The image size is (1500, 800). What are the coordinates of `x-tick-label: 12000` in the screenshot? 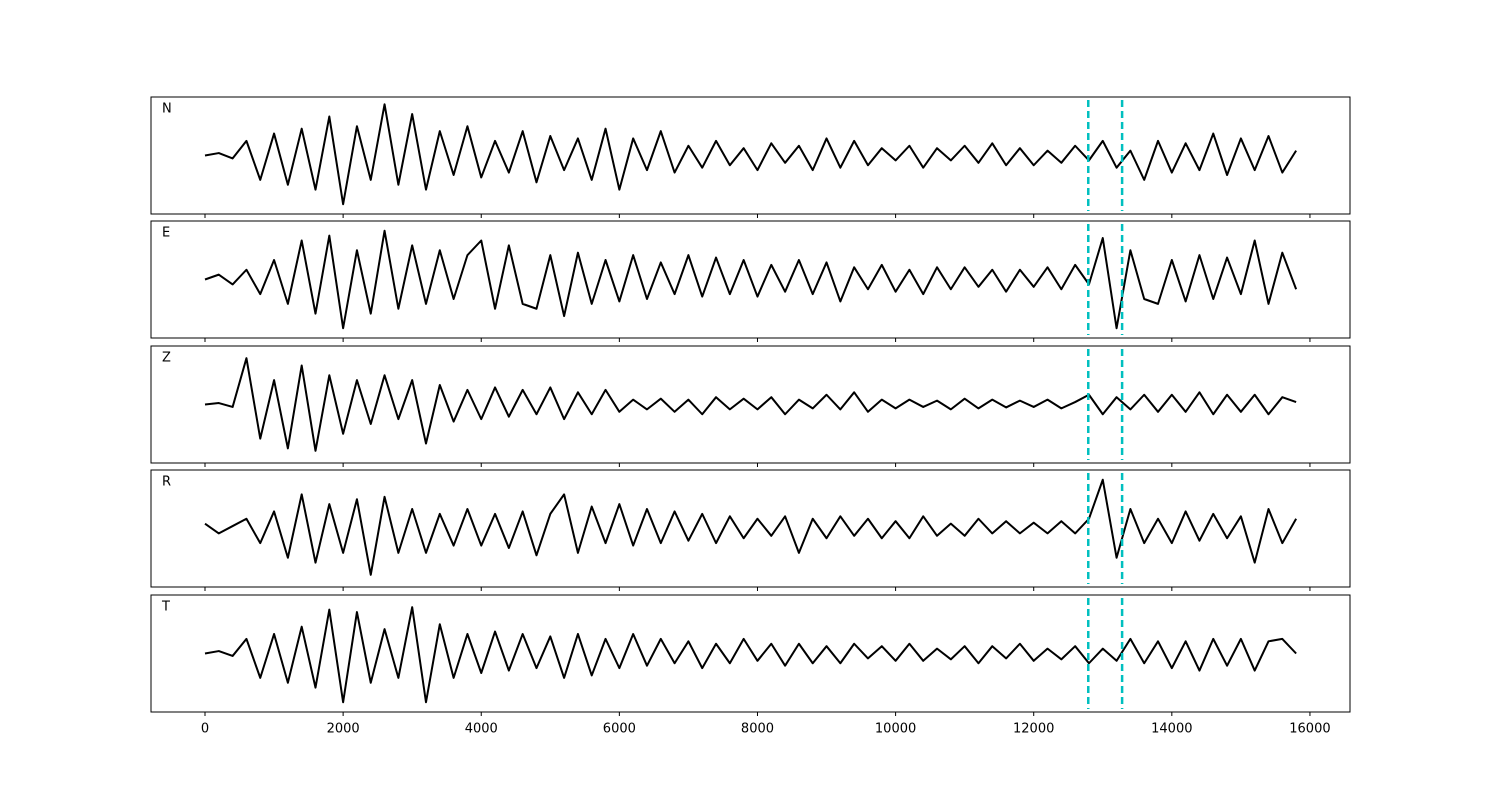 It's located at (1033, 729).